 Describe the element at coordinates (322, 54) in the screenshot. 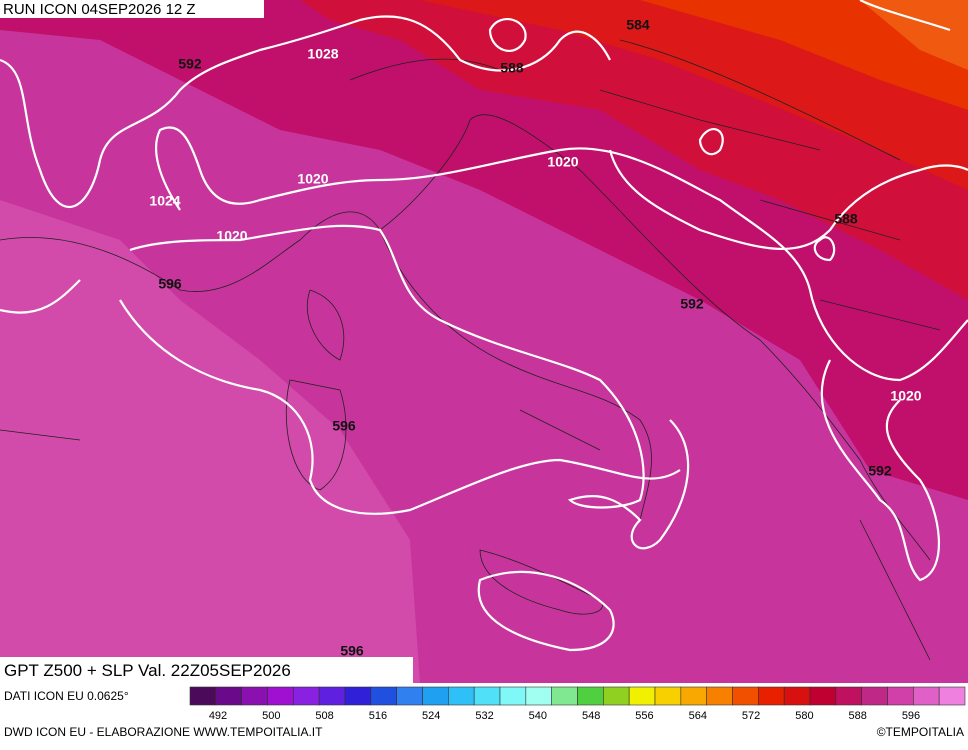

I see `contour-label: 1028` at that location.